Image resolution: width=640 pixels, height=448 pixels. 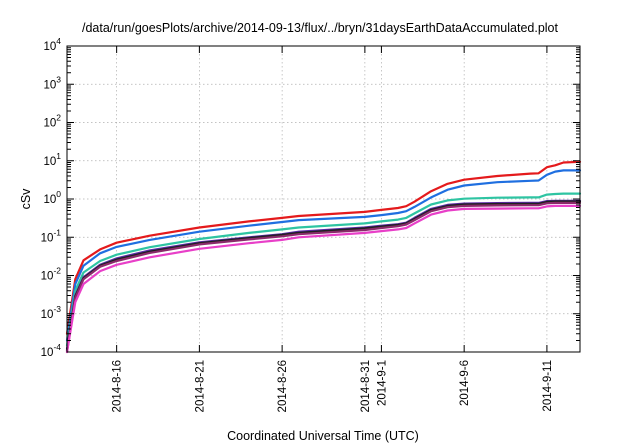 I want to click on x-tick-label: 2014-9-1, so click(x=382, y=383).